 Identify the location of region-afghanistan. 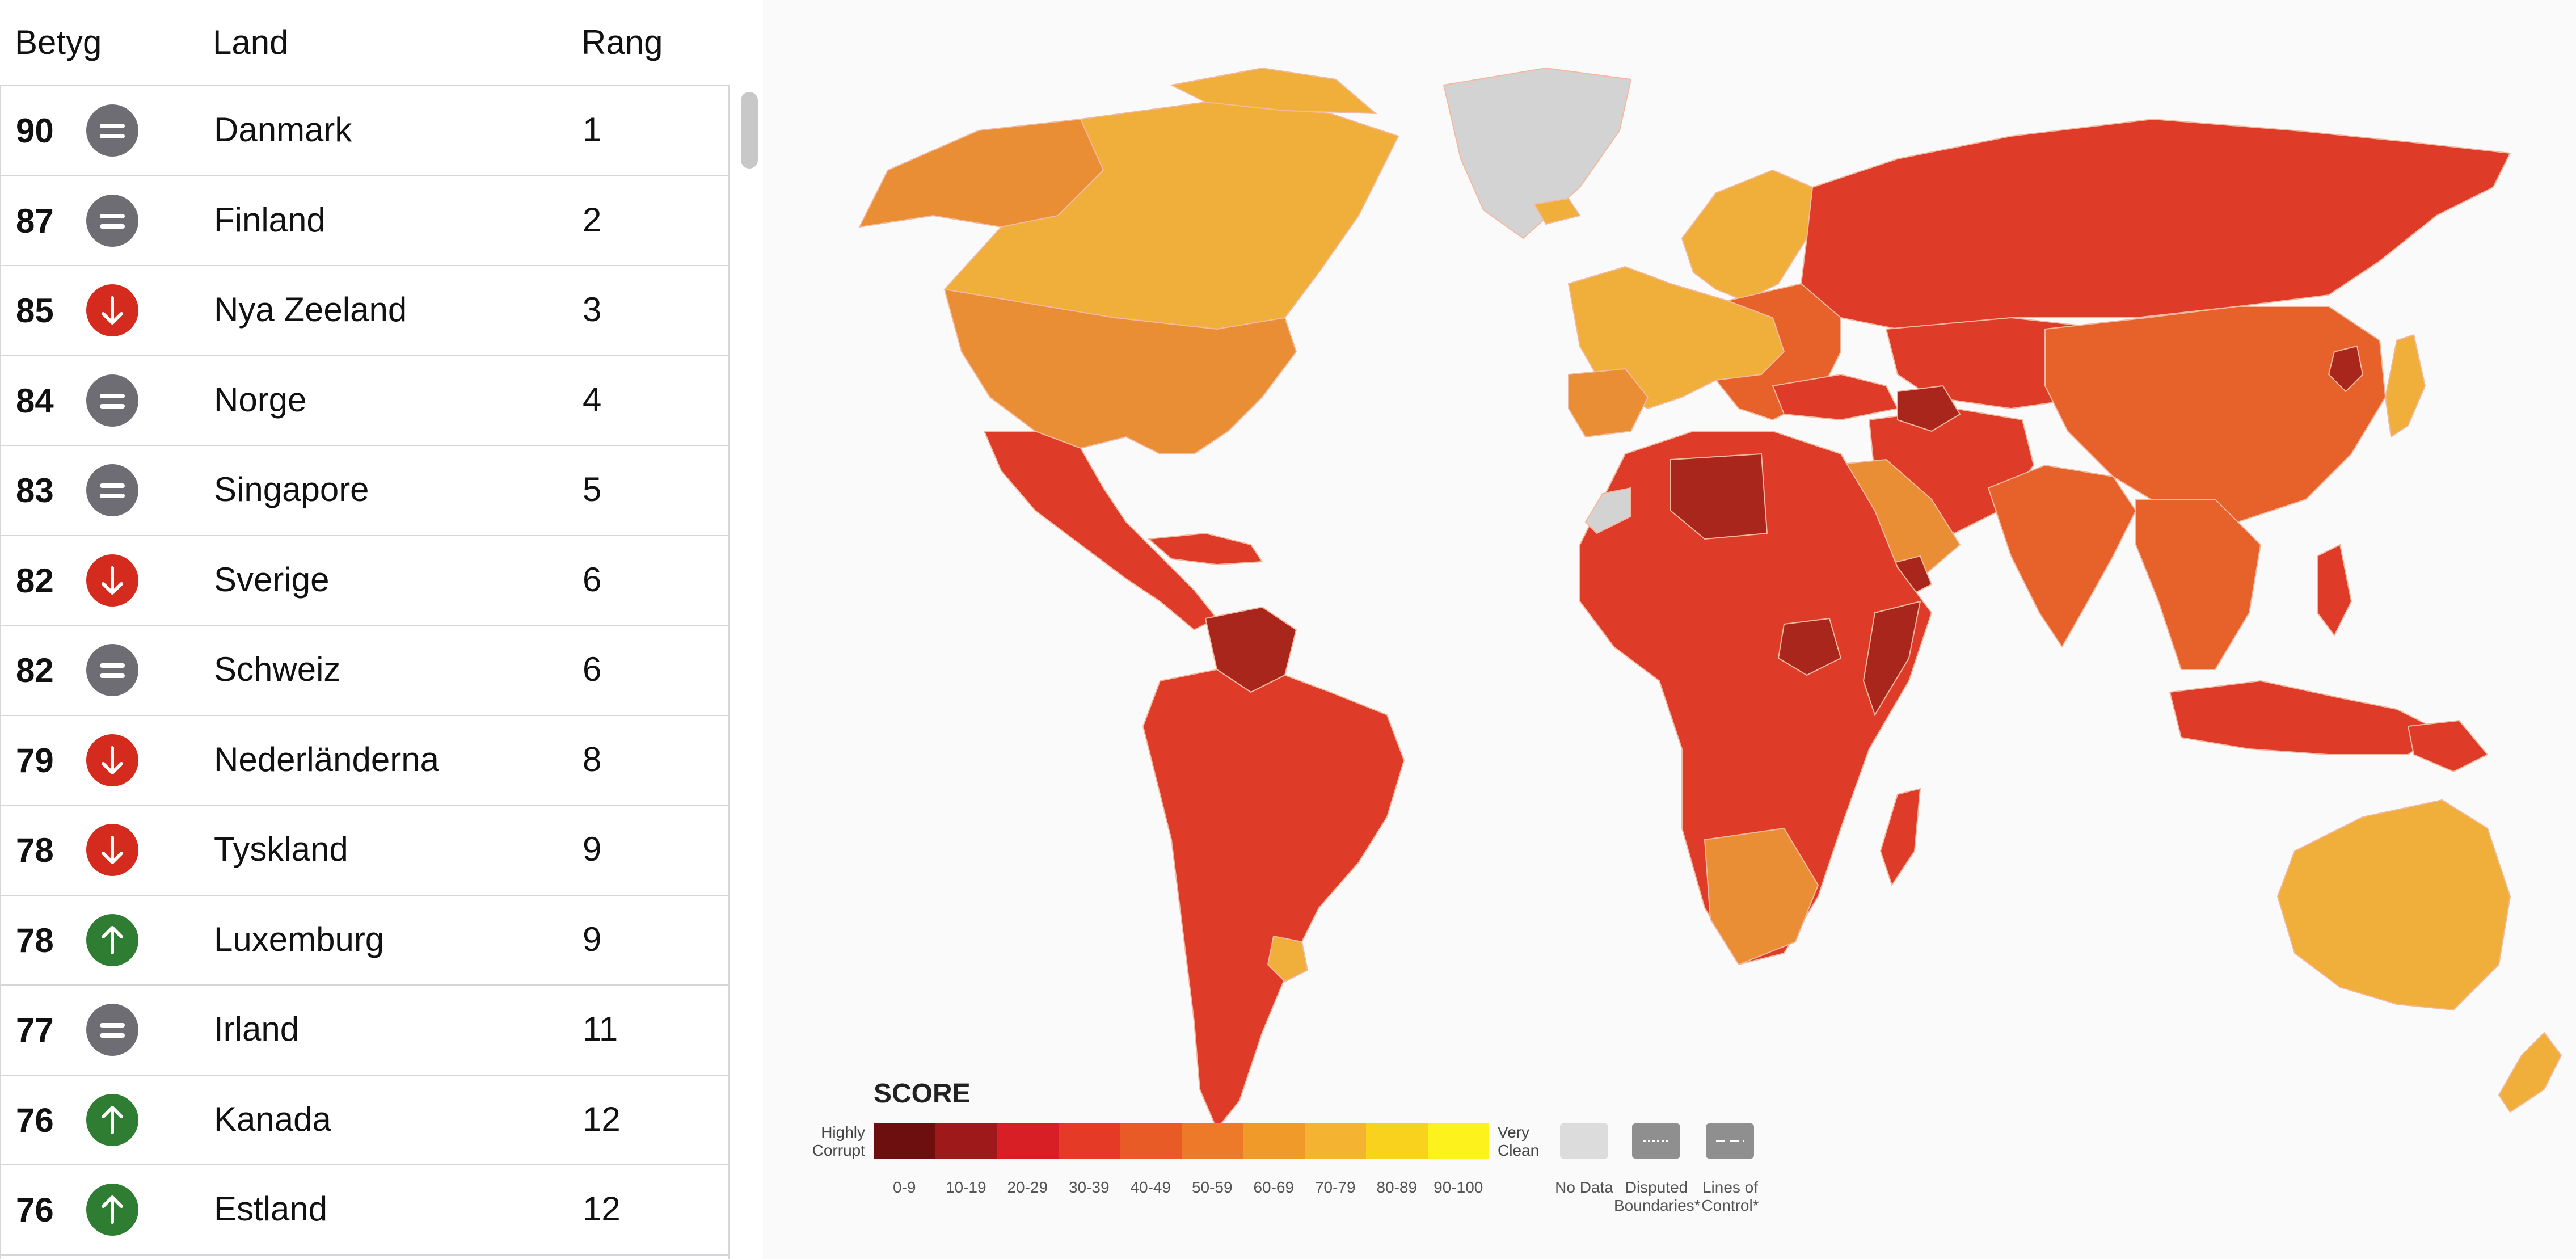
(1929, 408).